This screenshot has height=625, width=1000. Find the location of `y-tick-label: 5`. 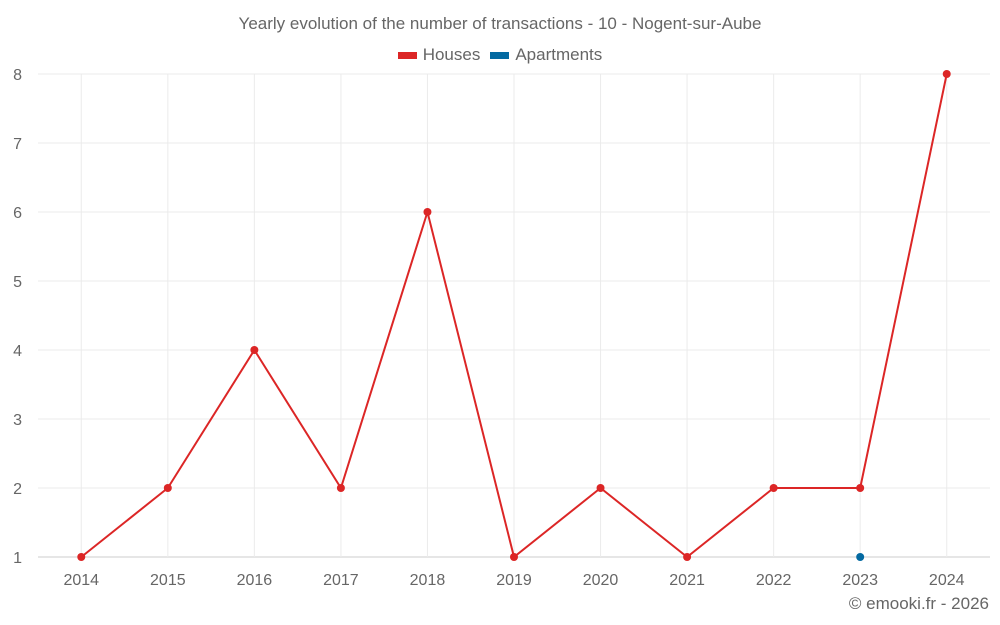

y-tick-label: 5 is located at coordinates (17, 282).